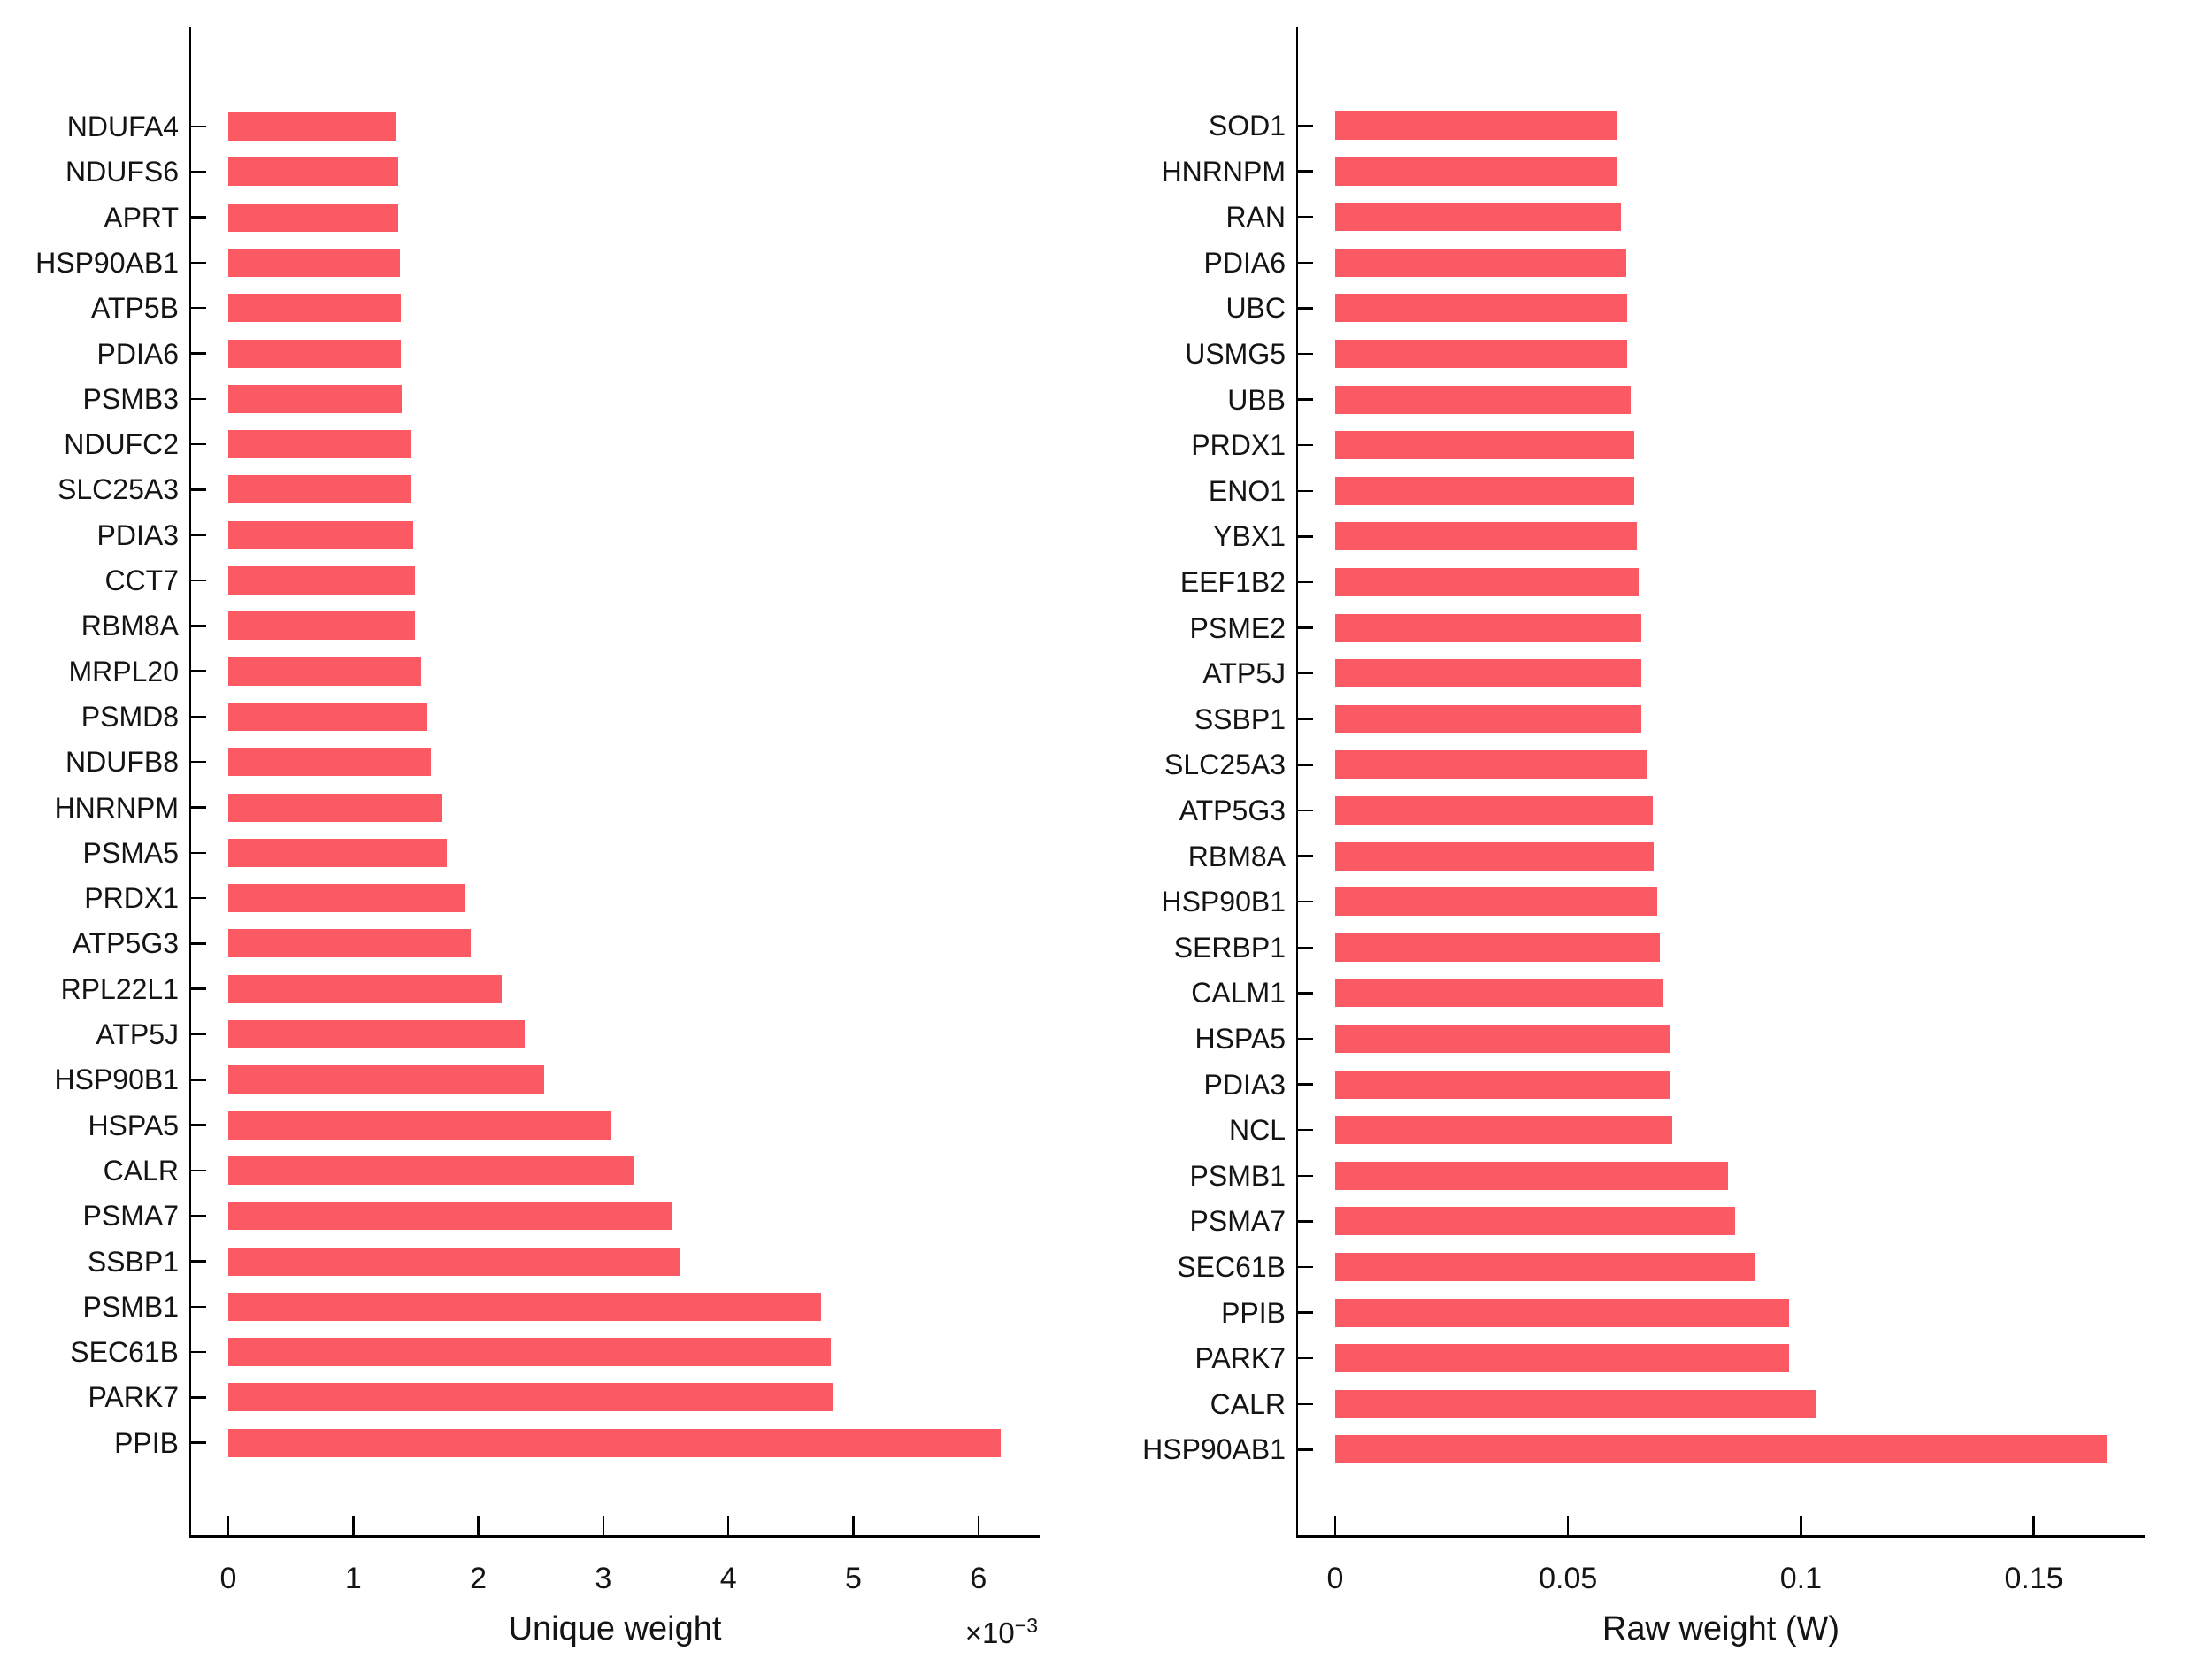 The width and height of the screenshot is (2212, 1659). Describe the element at coordinates (728, 1579) in the screenshot. I see `x-tick-label: 4` at that location.